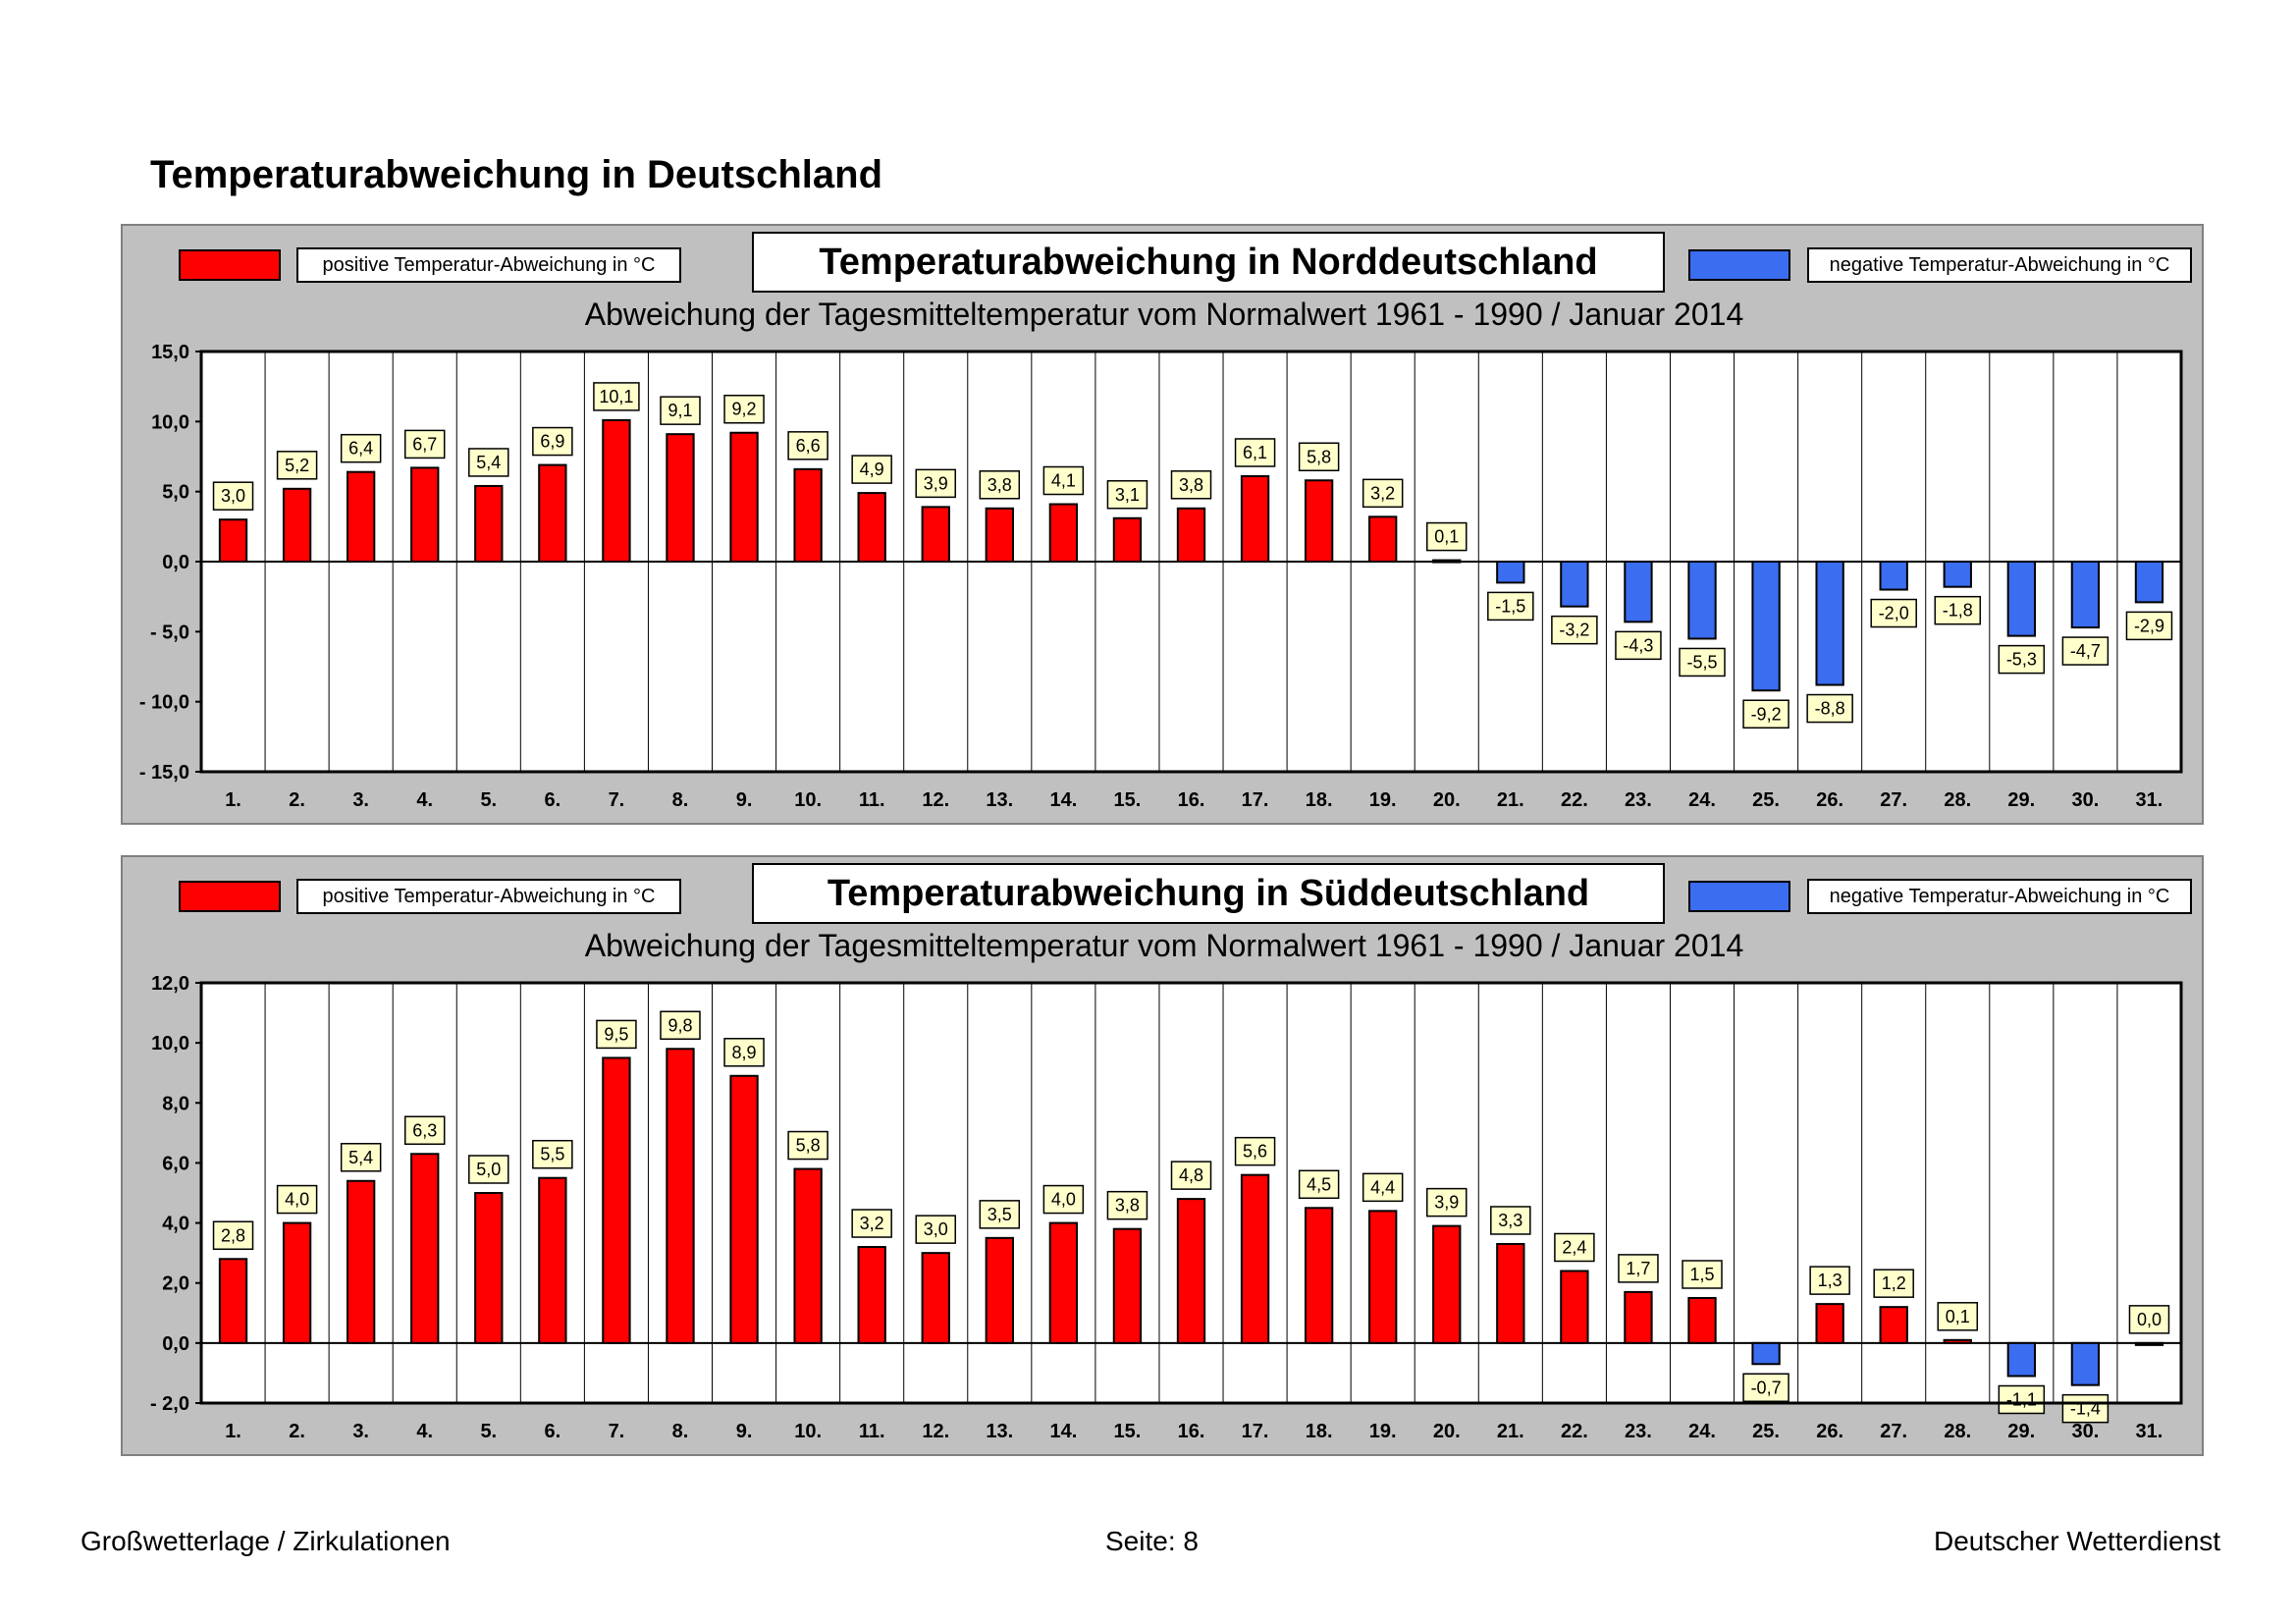  What do you see at coordinates (1127, 495) in the screenshot?
I see `data-label: 3,1` at bounding box center [1127, 495].